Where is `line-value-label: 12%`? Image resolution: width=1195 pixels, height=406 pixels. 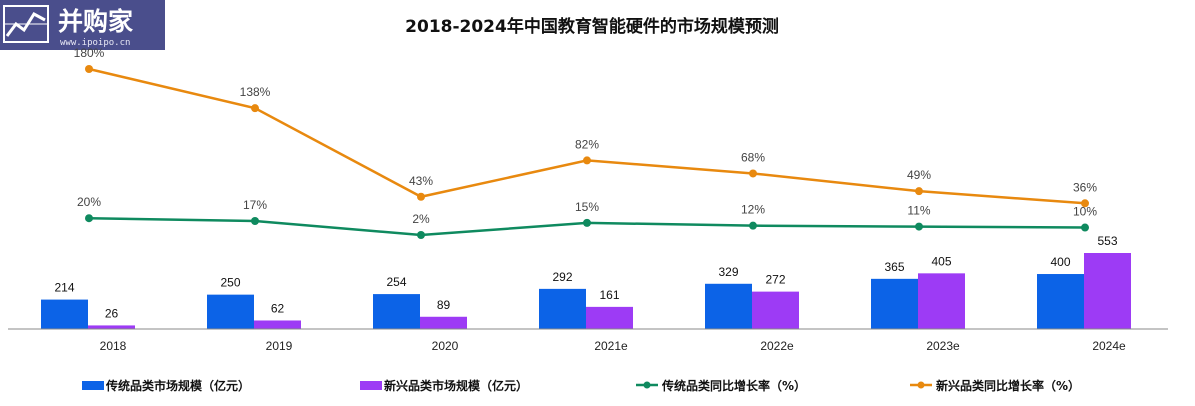 line-value-label: 12% is located at coordinates (753, 210).